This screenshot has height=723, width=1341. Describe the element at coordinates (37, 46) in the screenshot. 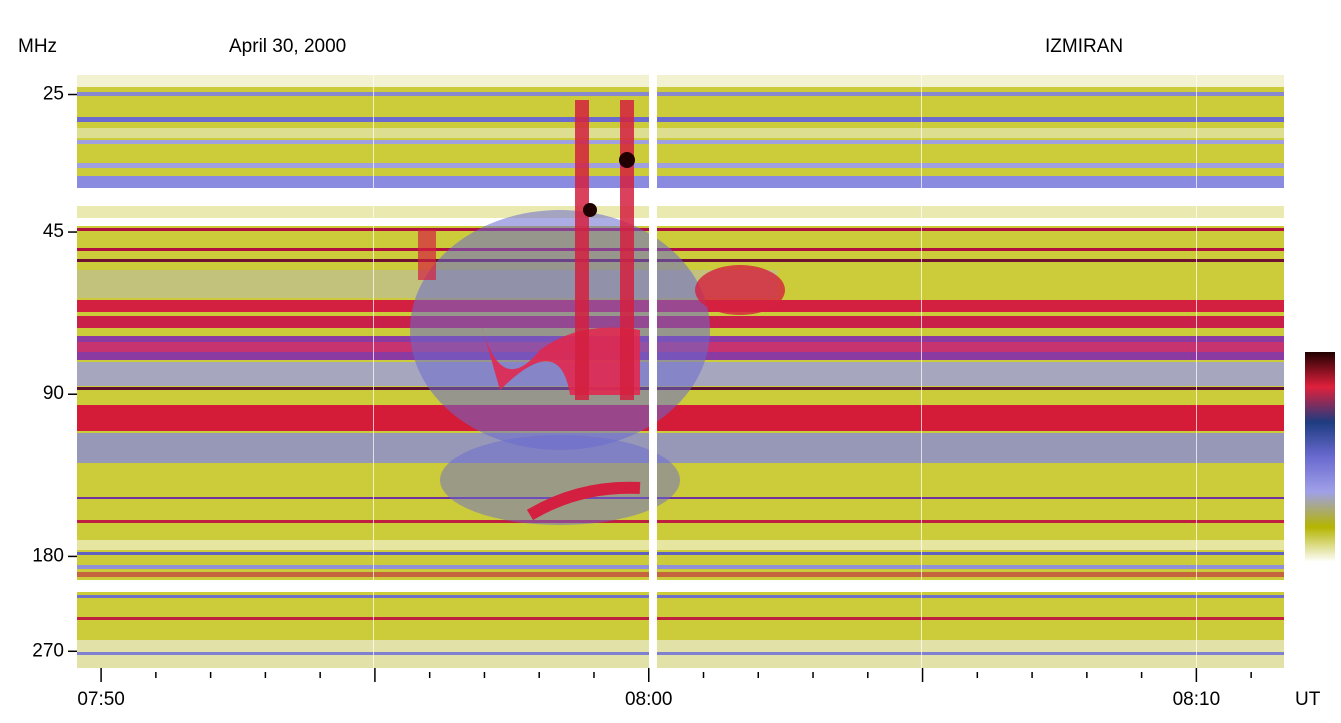

I see `y-axis-label: MHz` at that location.